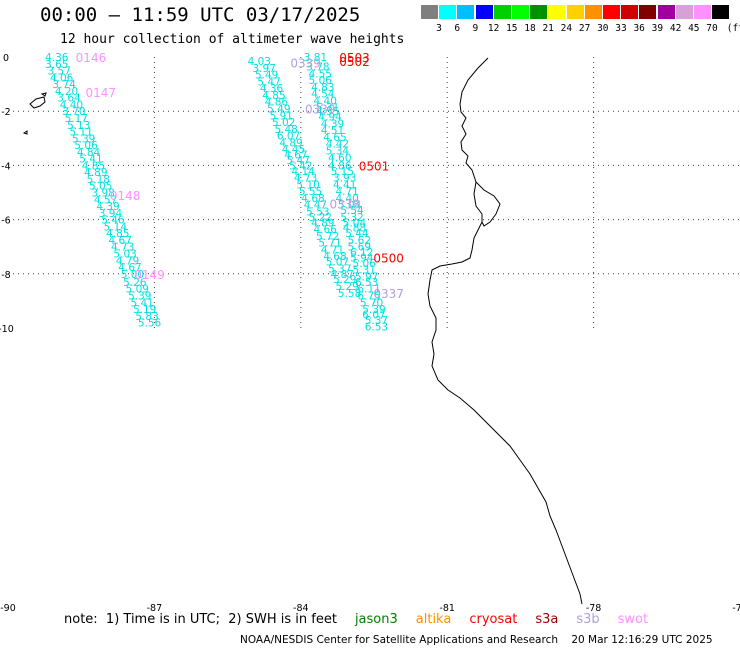 The width and height of the screenshot is (740, 650). What do you see at coordinates (81, 133) in the screenshot?
I see `swh-value: 5.11` at bounding box center [81, 133].